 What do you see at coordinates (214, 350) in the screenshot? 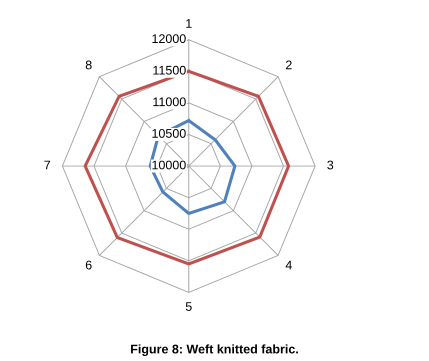
I see `text: Figure 8: Weft knitted fabric.` at bounding box center [214, 350].